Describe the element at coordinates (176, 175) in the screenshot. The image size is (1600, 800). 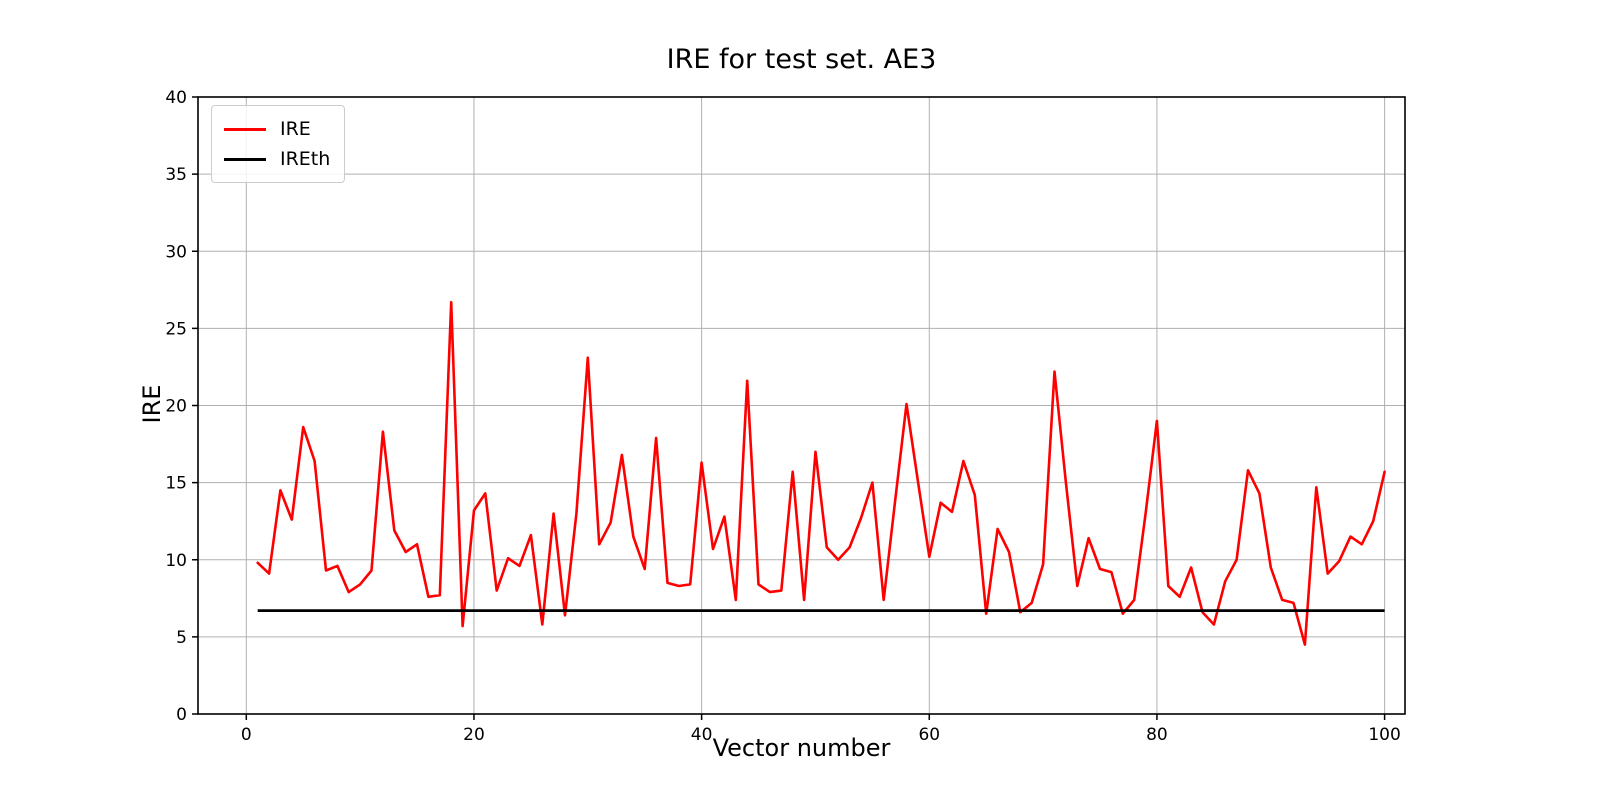
I see `svg-text: 35` at that location.